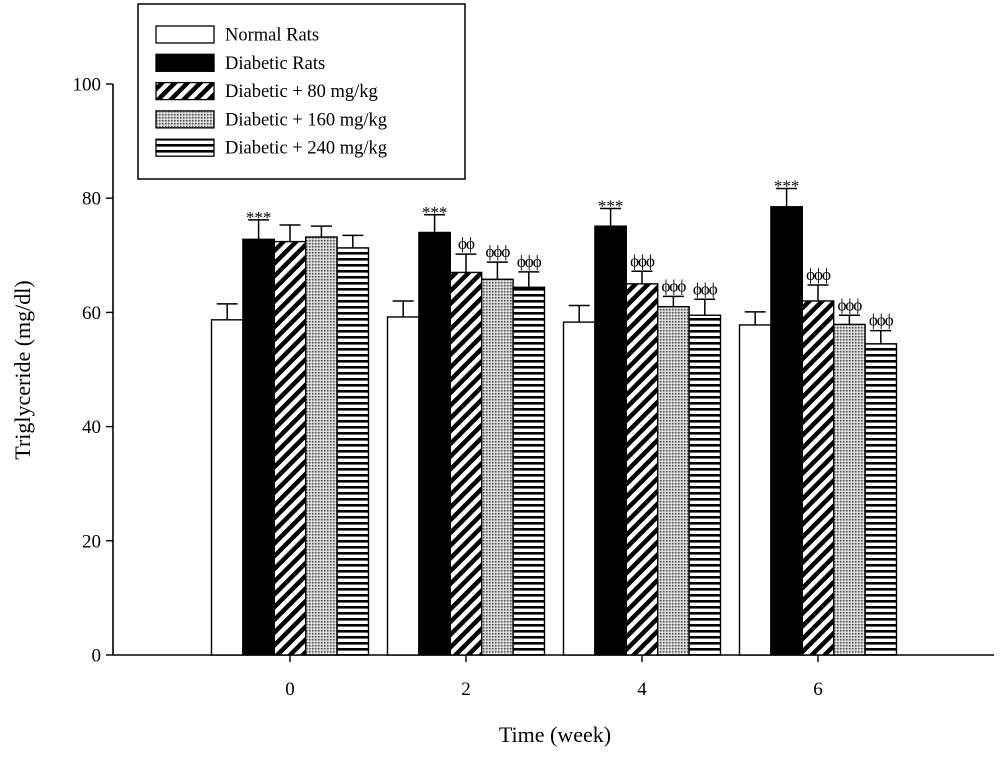  I want to click on x-tick-label: 4, so click(642, 689).